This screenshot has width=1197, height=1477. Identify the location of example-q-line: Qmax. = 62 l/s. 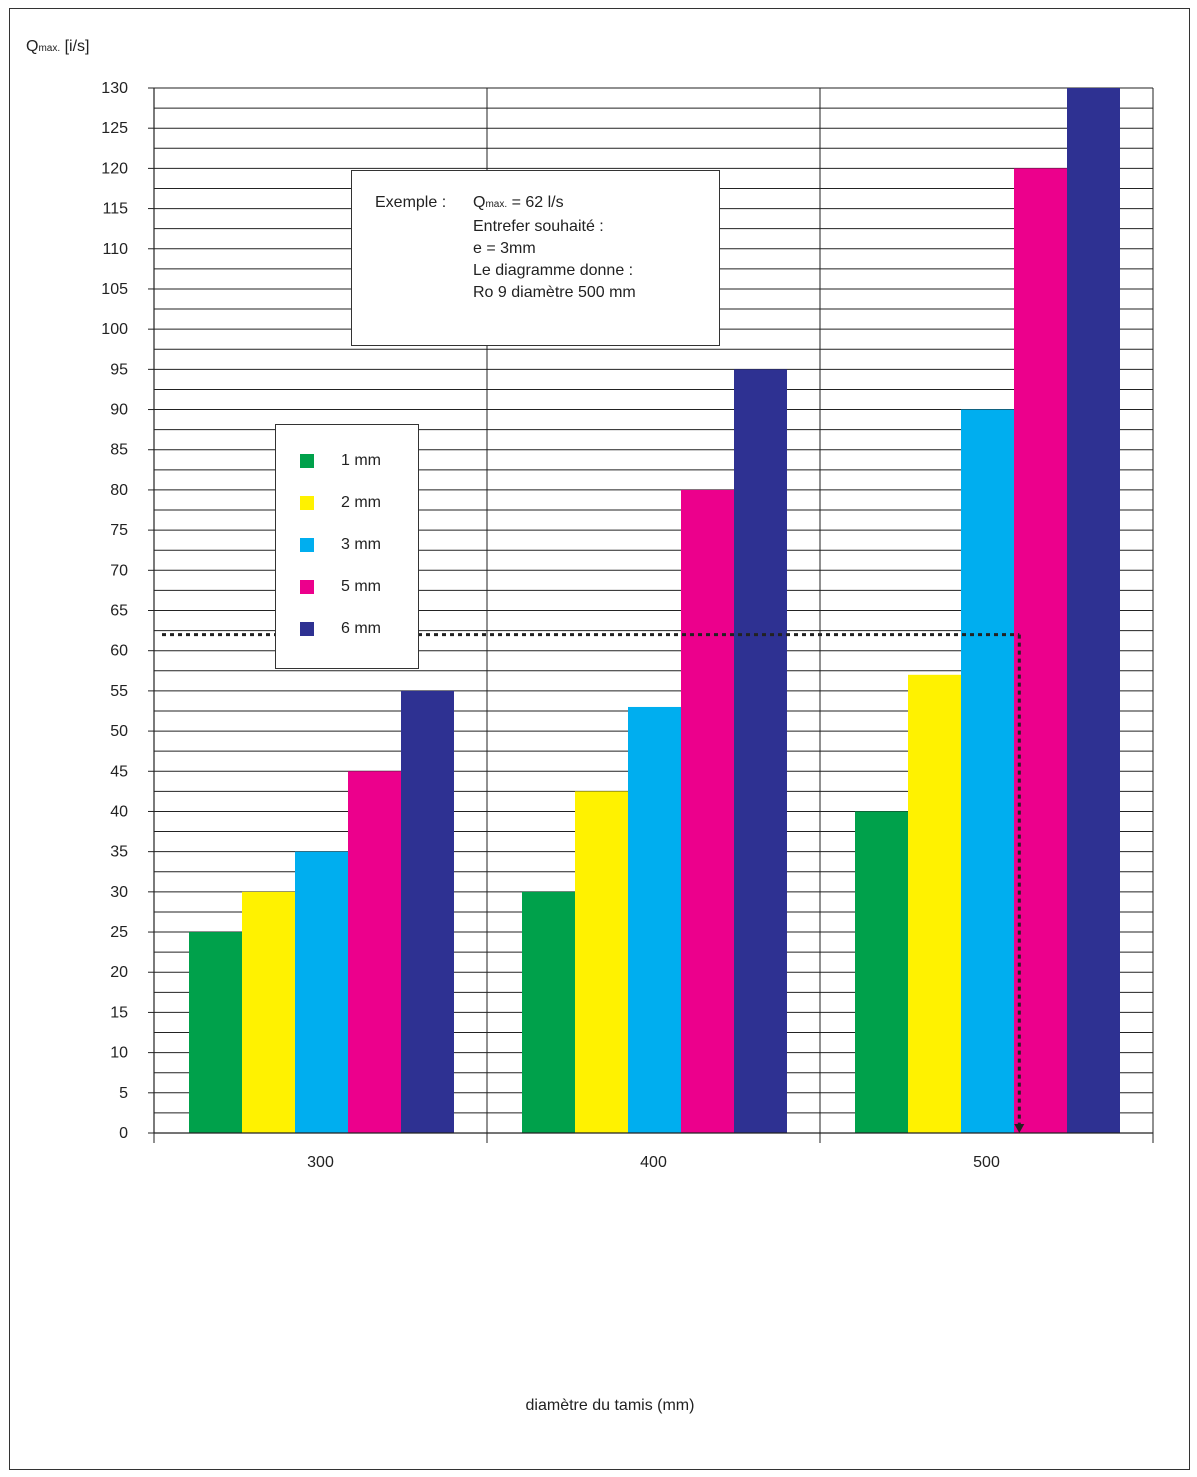
(554, 204).